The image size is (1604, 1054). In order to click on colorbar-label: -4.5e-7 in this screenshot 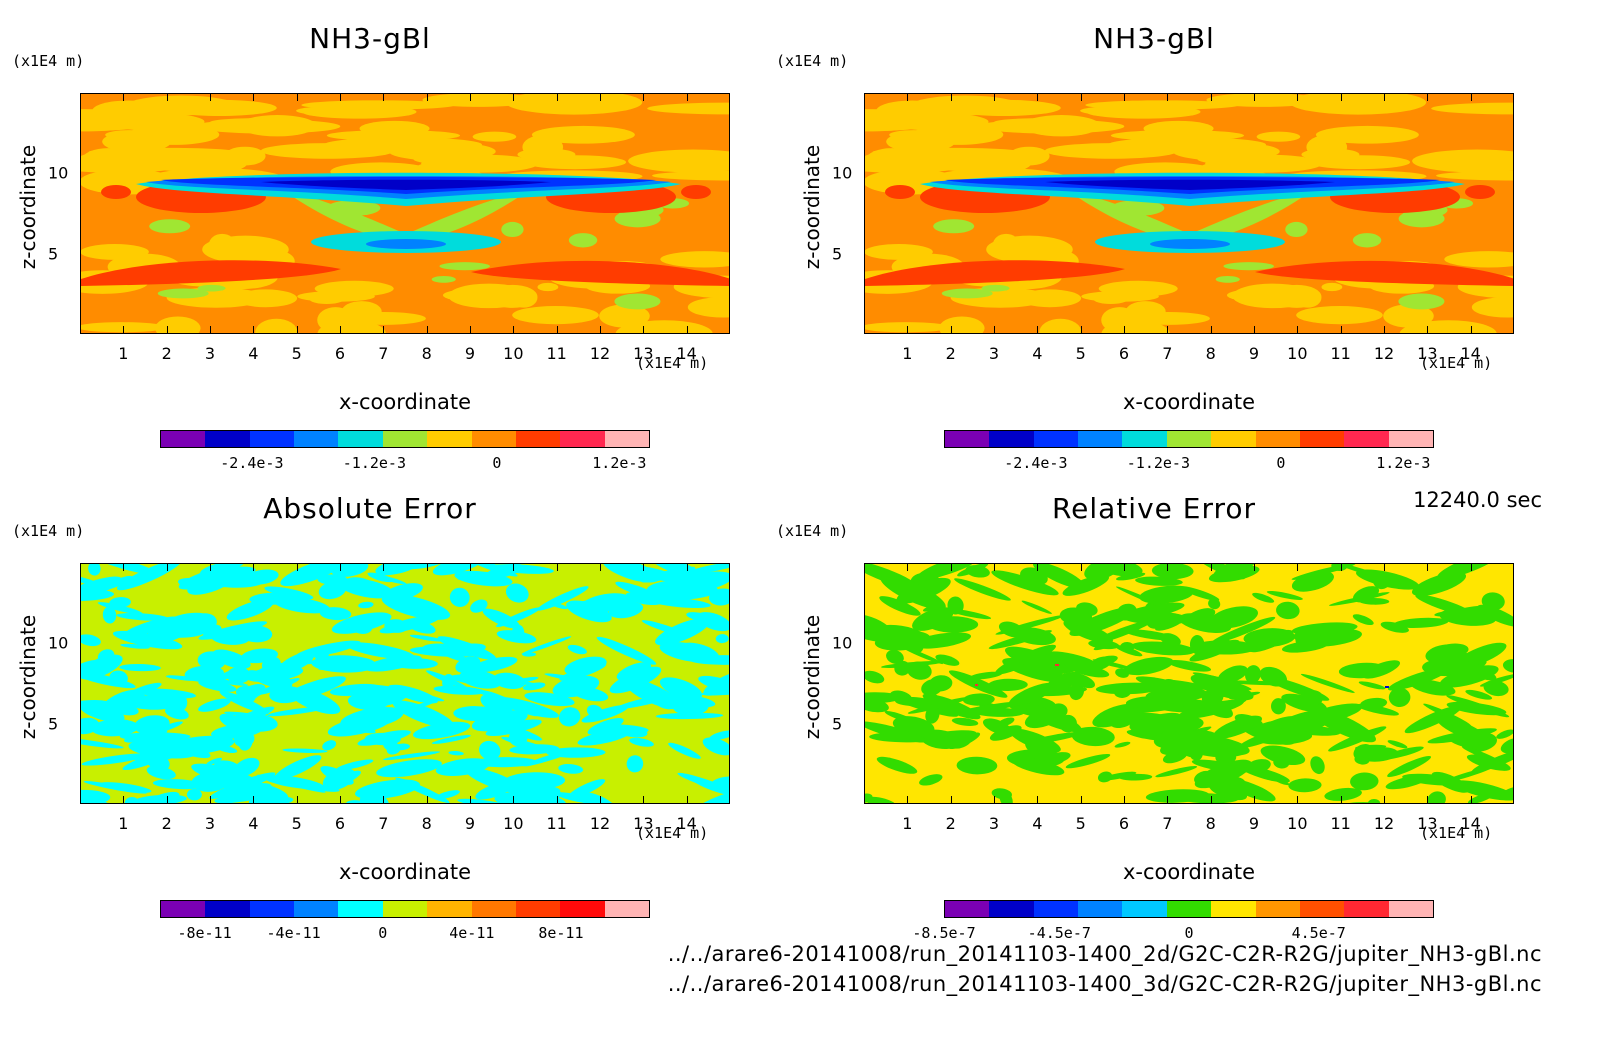, I will do `click(1059, 933)`.